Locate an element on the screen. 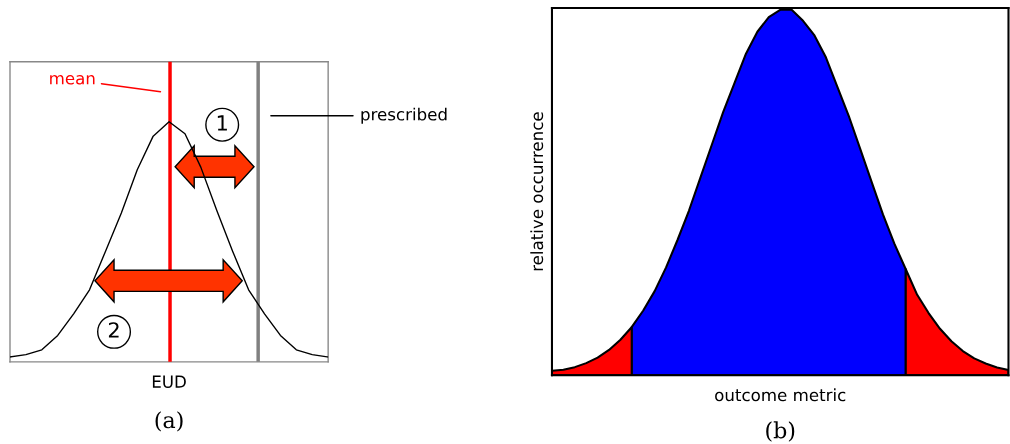 This screenshot has height=444, width=1010. x-axis-title: outcome metric is located at coordinates (780, 395).